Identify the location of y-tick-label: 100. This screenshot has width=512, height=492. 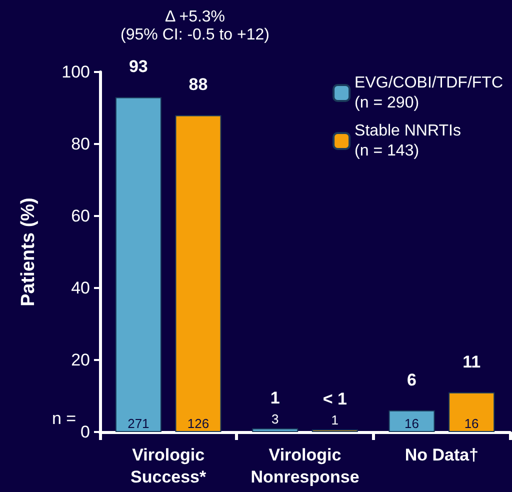
(76, 72).